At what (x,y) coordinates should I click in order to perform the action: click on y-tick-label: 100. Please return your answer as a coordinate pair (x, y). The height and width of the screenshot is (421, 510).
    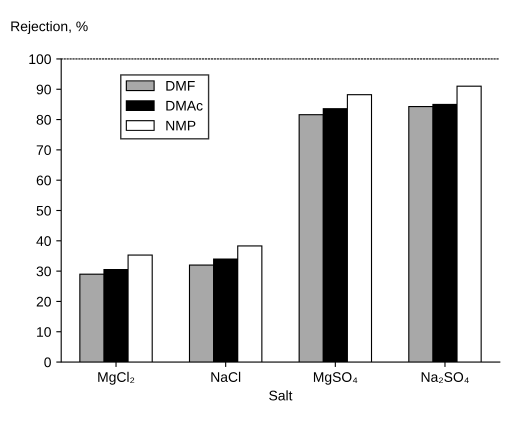
    Looking at the image, I should click on (40, 59).